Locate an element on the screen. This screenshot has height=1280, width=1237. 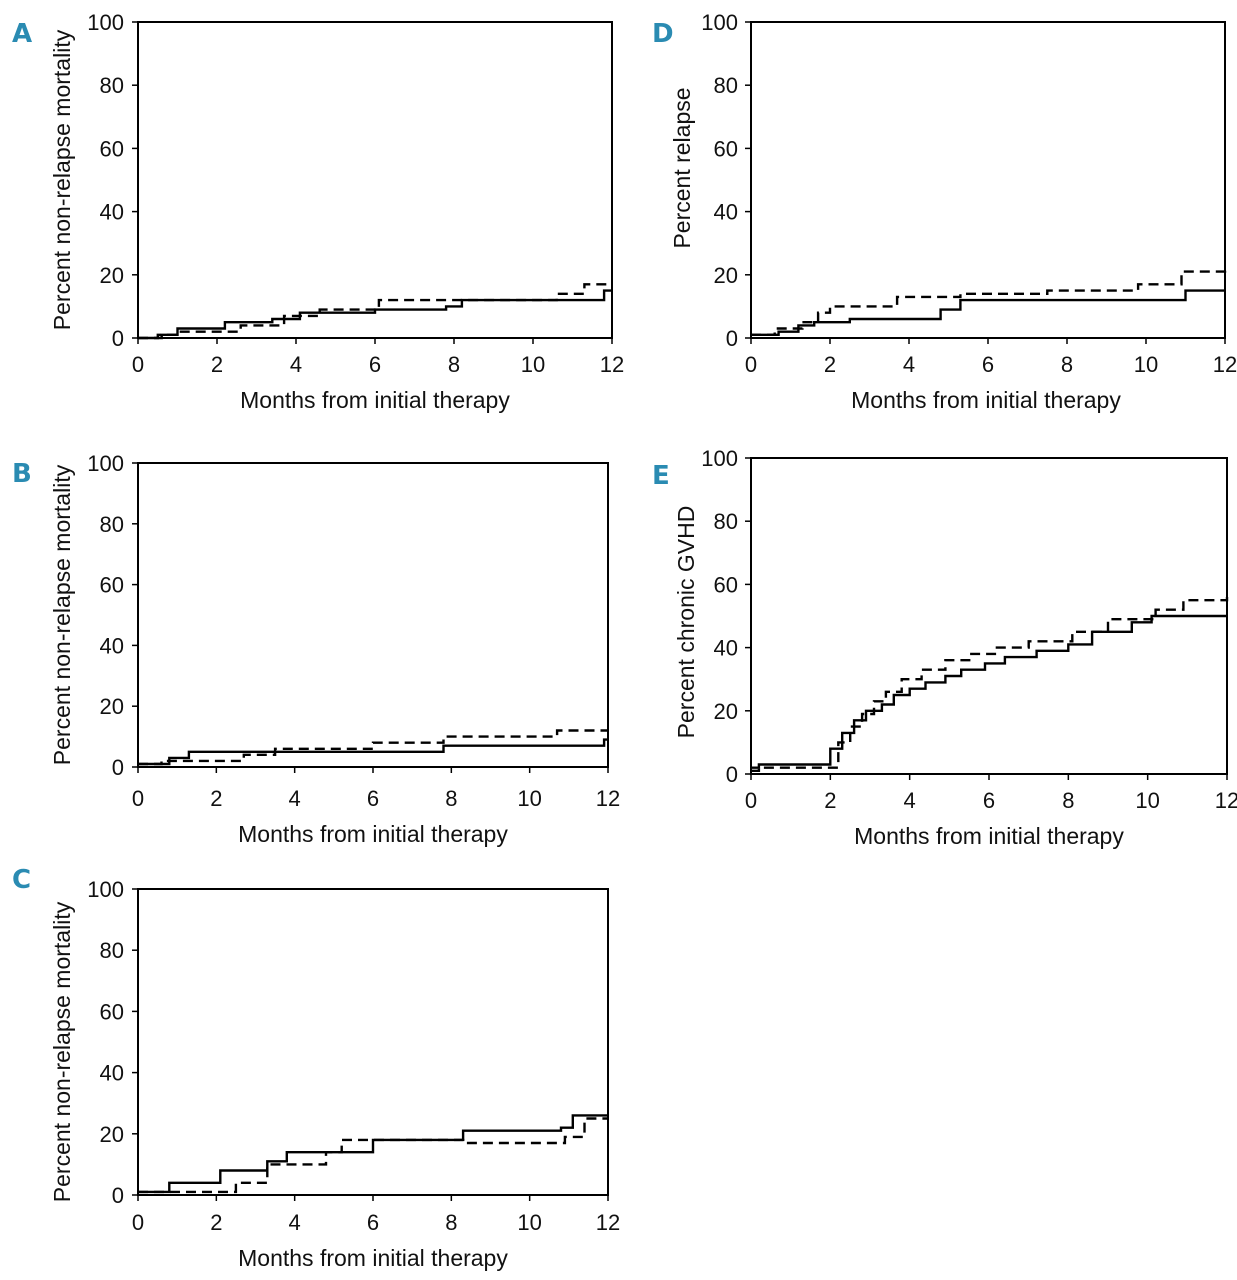
panel-e-xtick-label: 0 is located at coordinates (751, 800).